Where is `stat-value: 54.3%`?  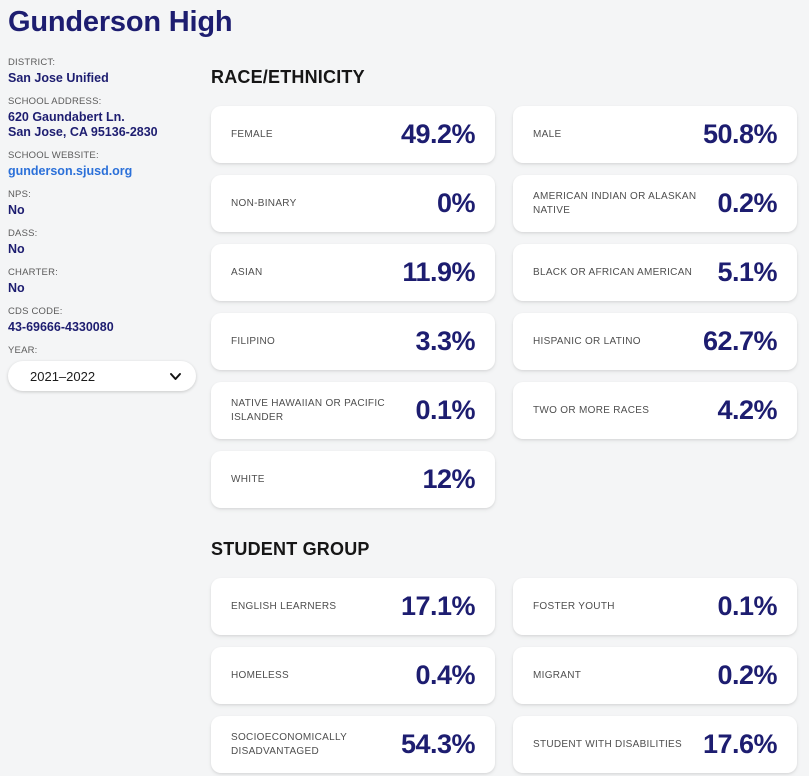
stat-value: 54.3% is located at coordinates (438, 744).